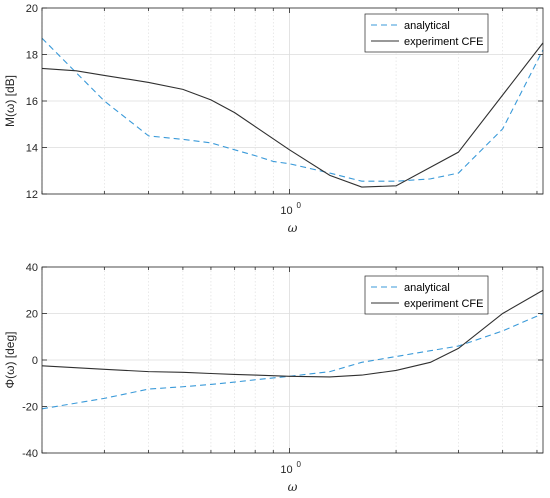  What do you see at coordinates (32, 195) in the screenshot?
I see `y-tick-label: 12` at bounding box center [32, 195].